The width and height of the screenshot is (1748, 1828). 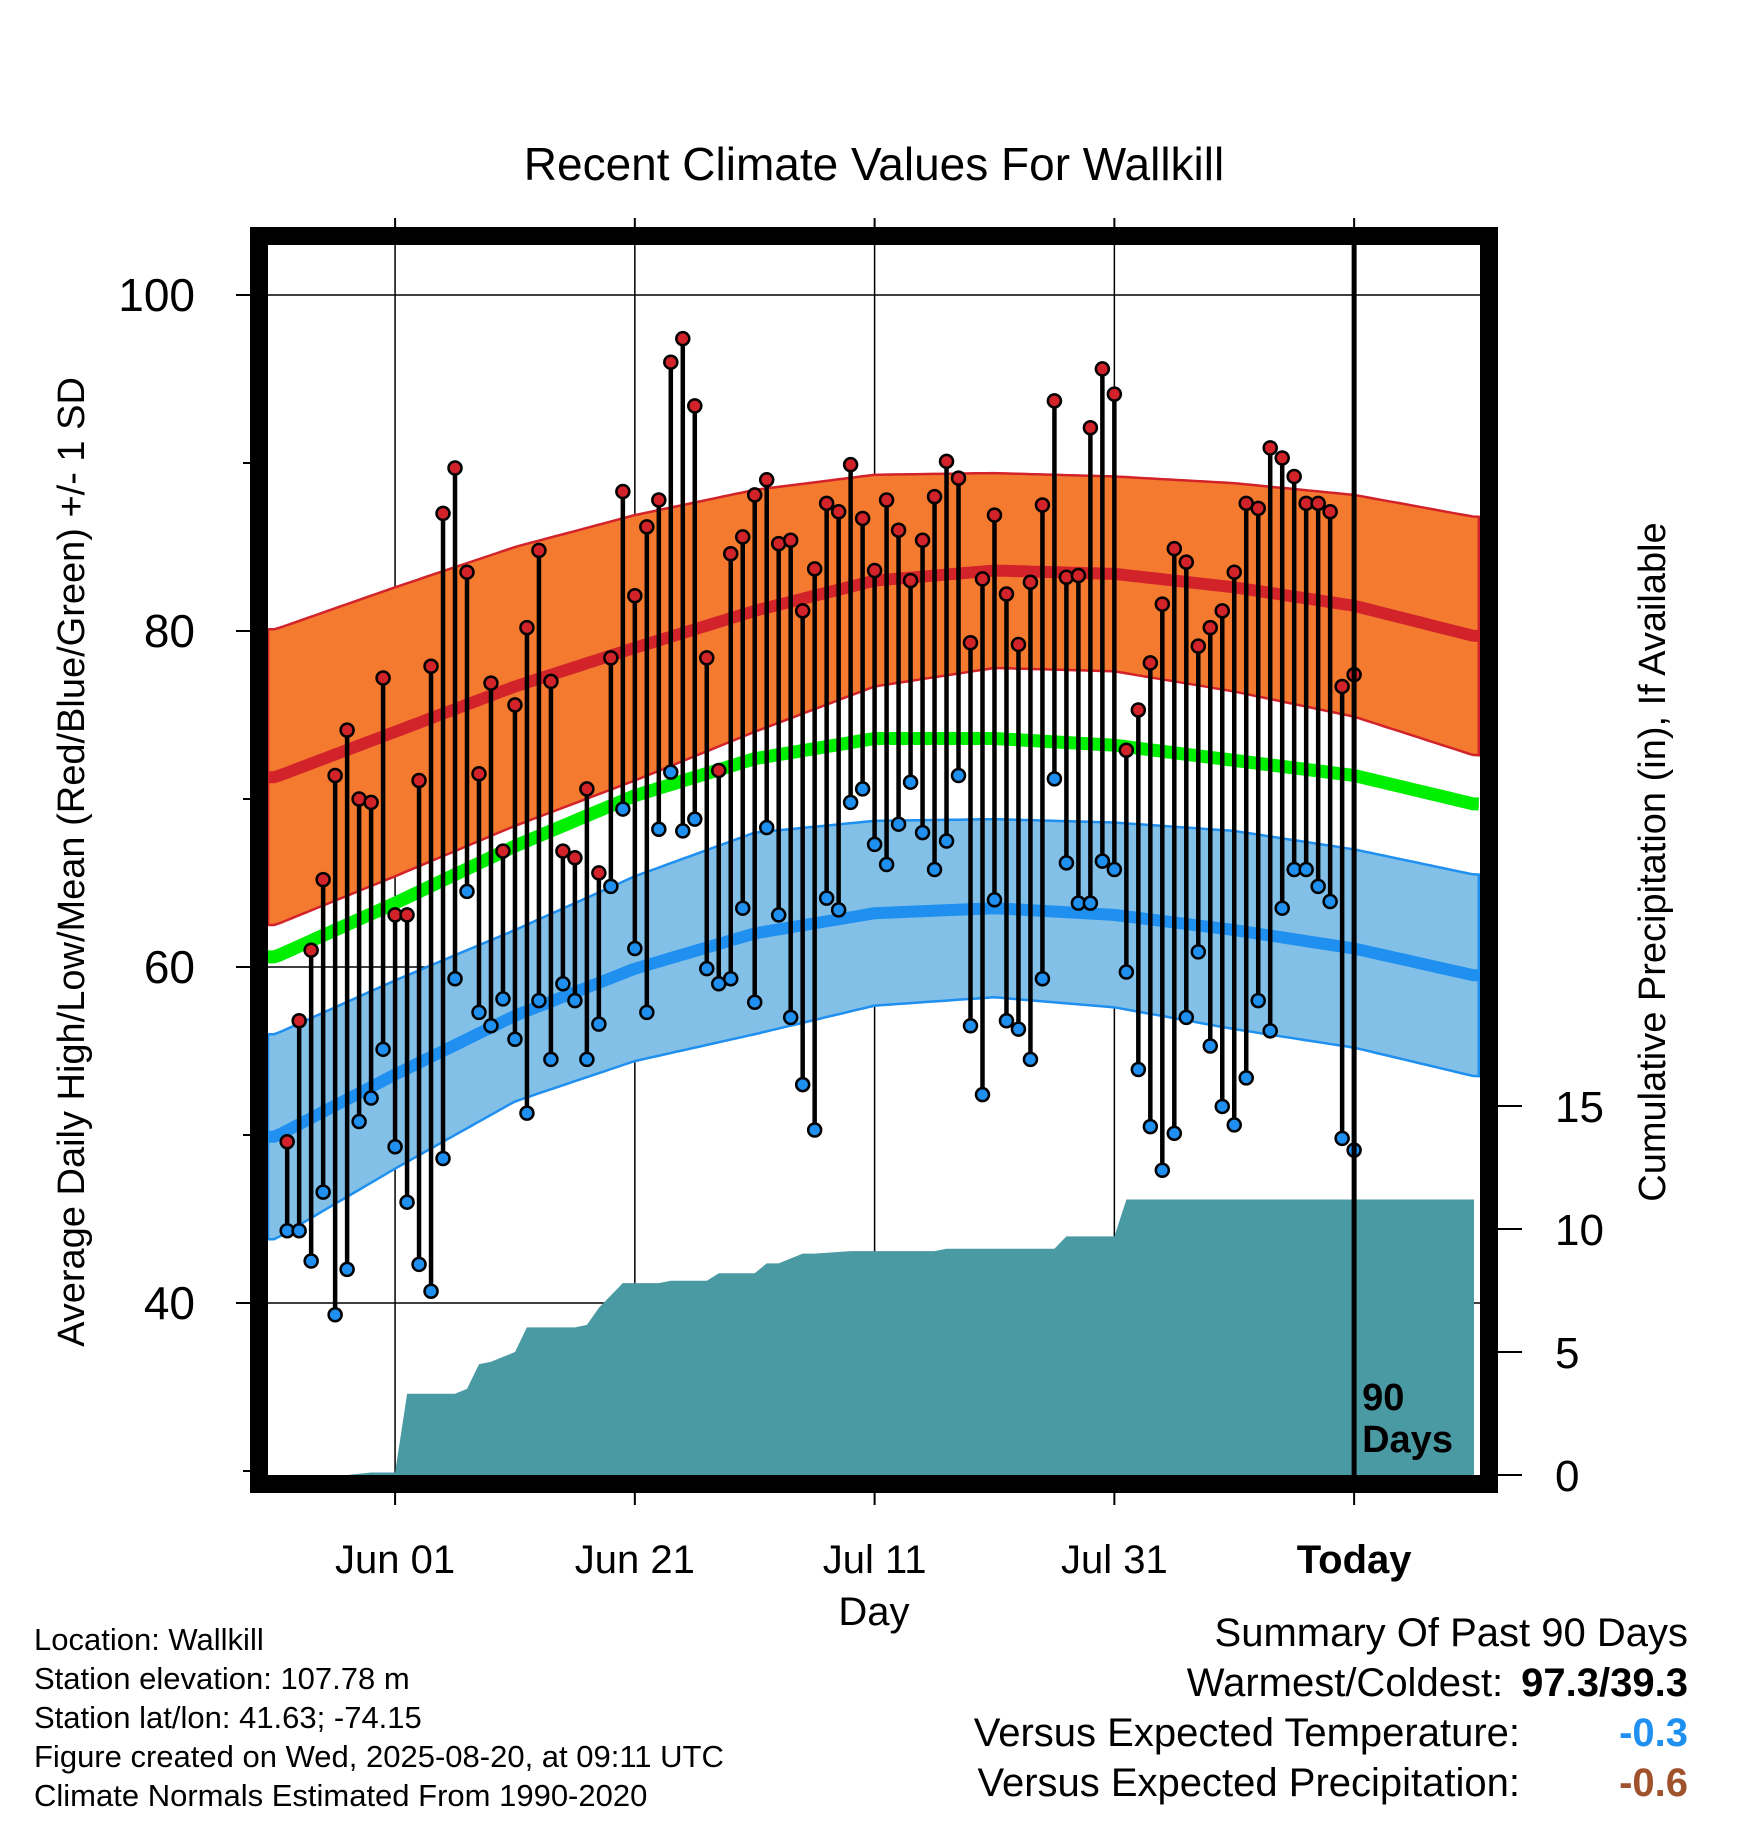 I want to click on summary-precip: Versus Expected Precipitation: -0.6, so click(x=1331, y=1783).